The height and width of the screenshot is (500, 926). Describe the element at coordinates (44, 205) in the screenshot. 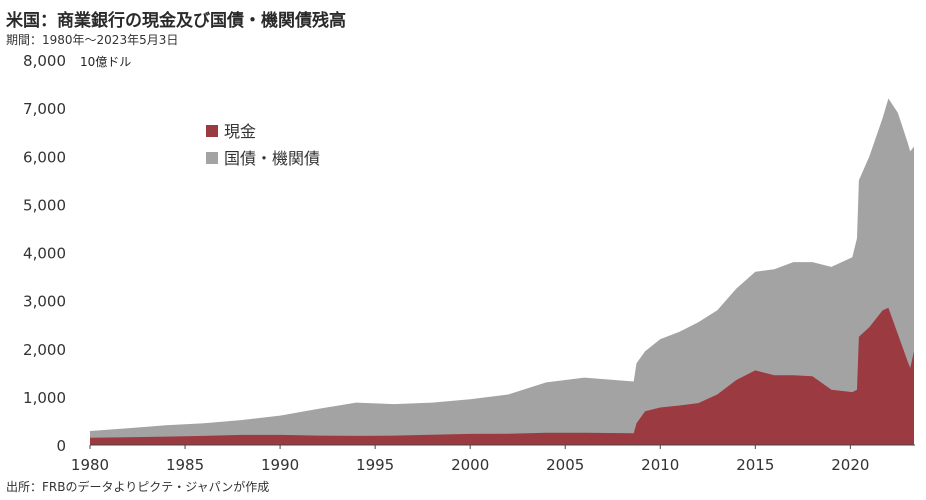

I see `y-tick-label: 5,000` at that location.